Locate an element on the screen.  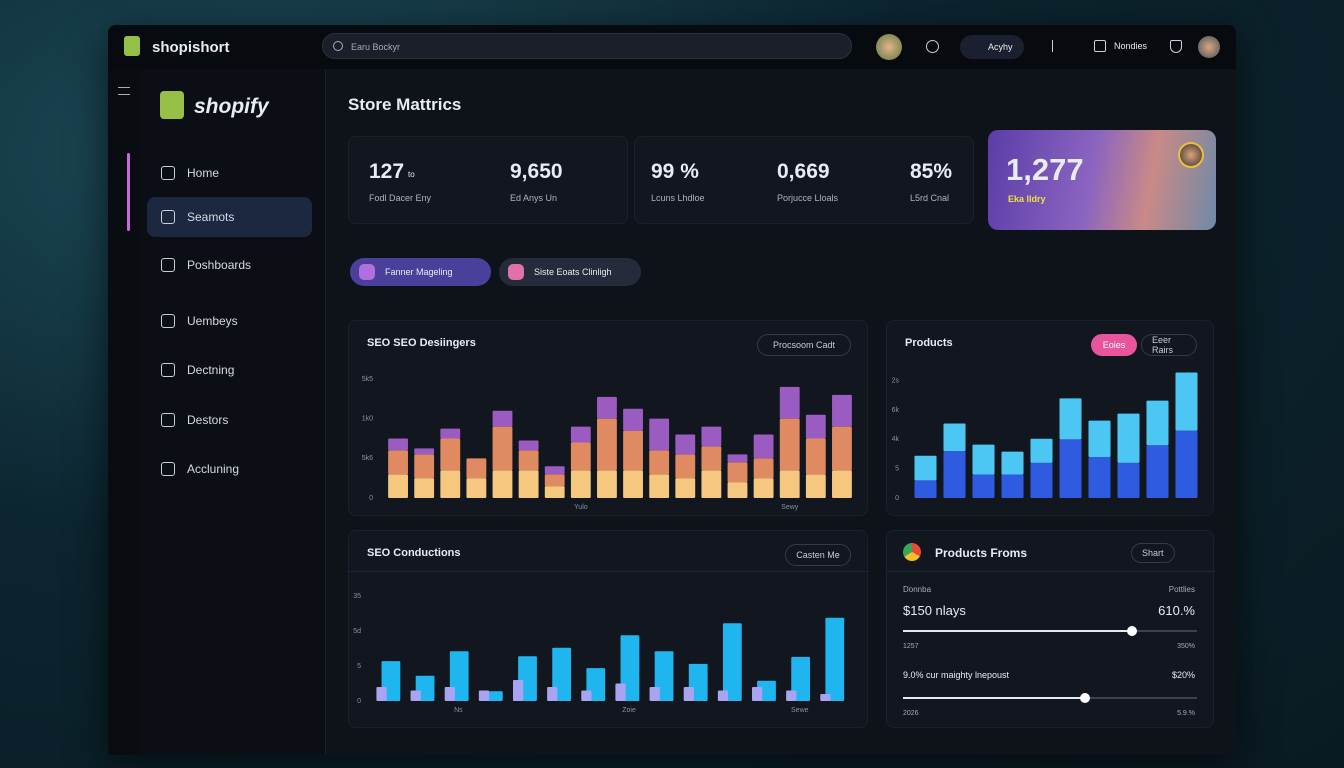
slider-track is located at coordinates (1050, 631).